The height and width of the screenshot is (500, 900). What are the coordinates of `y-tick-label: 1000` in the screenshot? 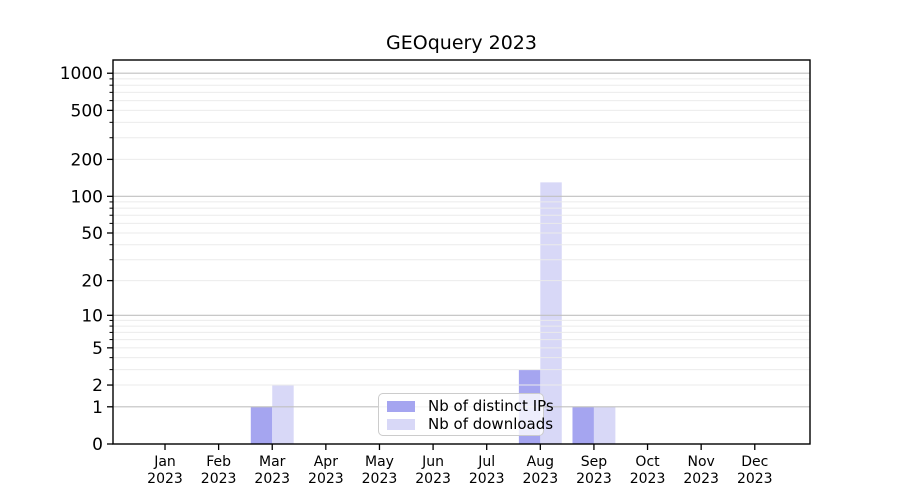 It's located at (81, 74).